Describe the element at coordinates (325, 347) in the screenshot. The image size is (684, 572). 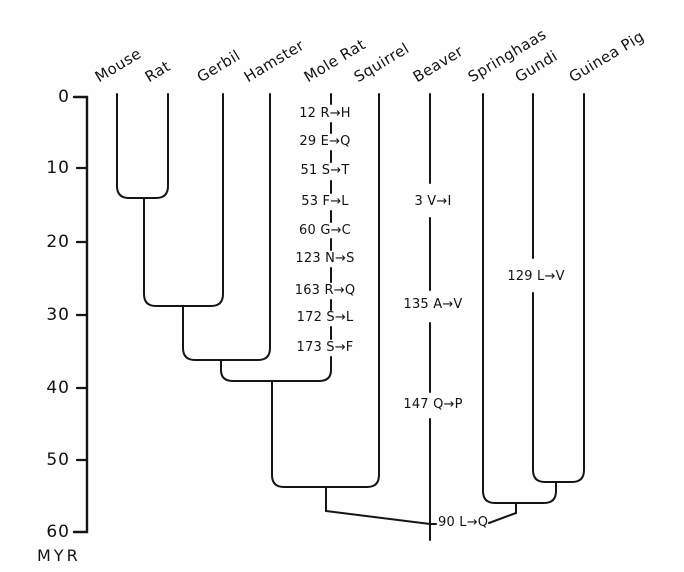
I see `mutation-label-173SF: 173 S→F` at that location.